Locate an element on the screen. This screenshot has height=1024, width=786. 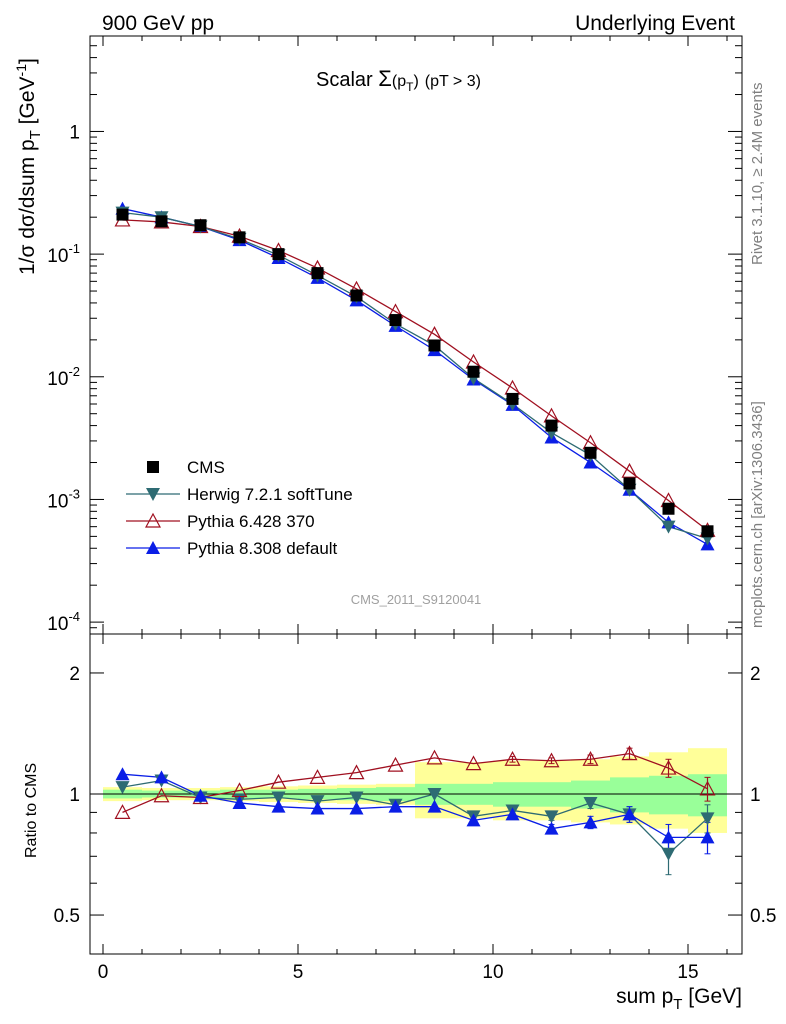
plot-title-paren-open: (p is located at coordinates (399, 81).